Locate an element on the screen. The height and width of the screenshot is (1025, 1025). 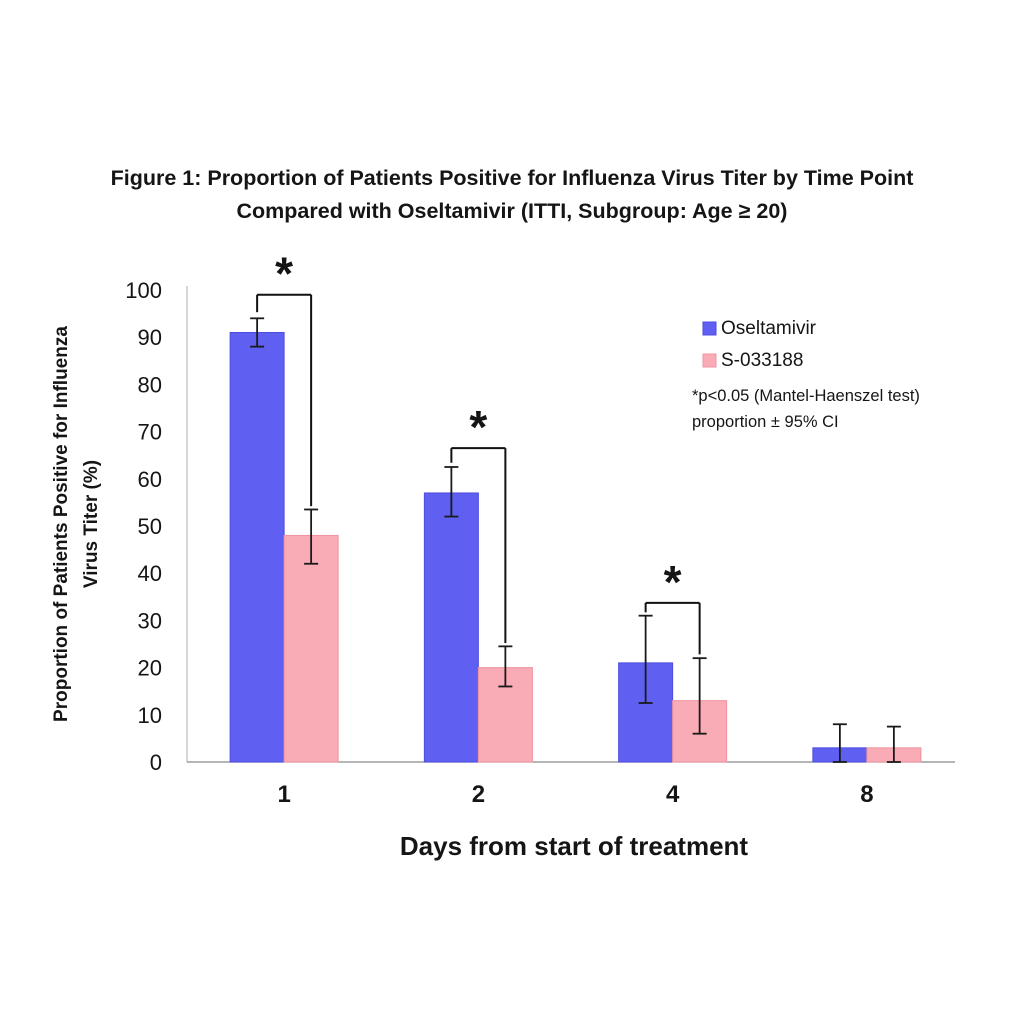
y-tick-label: 30 is located at coordinates (150, 620).